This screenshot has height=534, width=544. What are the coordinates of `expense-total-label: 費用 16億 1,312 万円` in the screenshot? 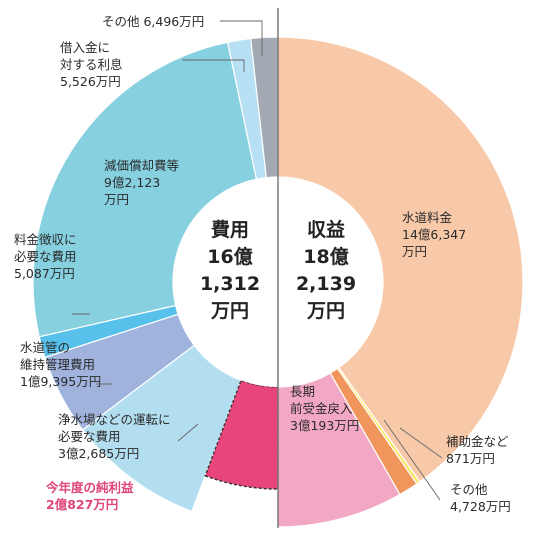 It's located at (230, 270).